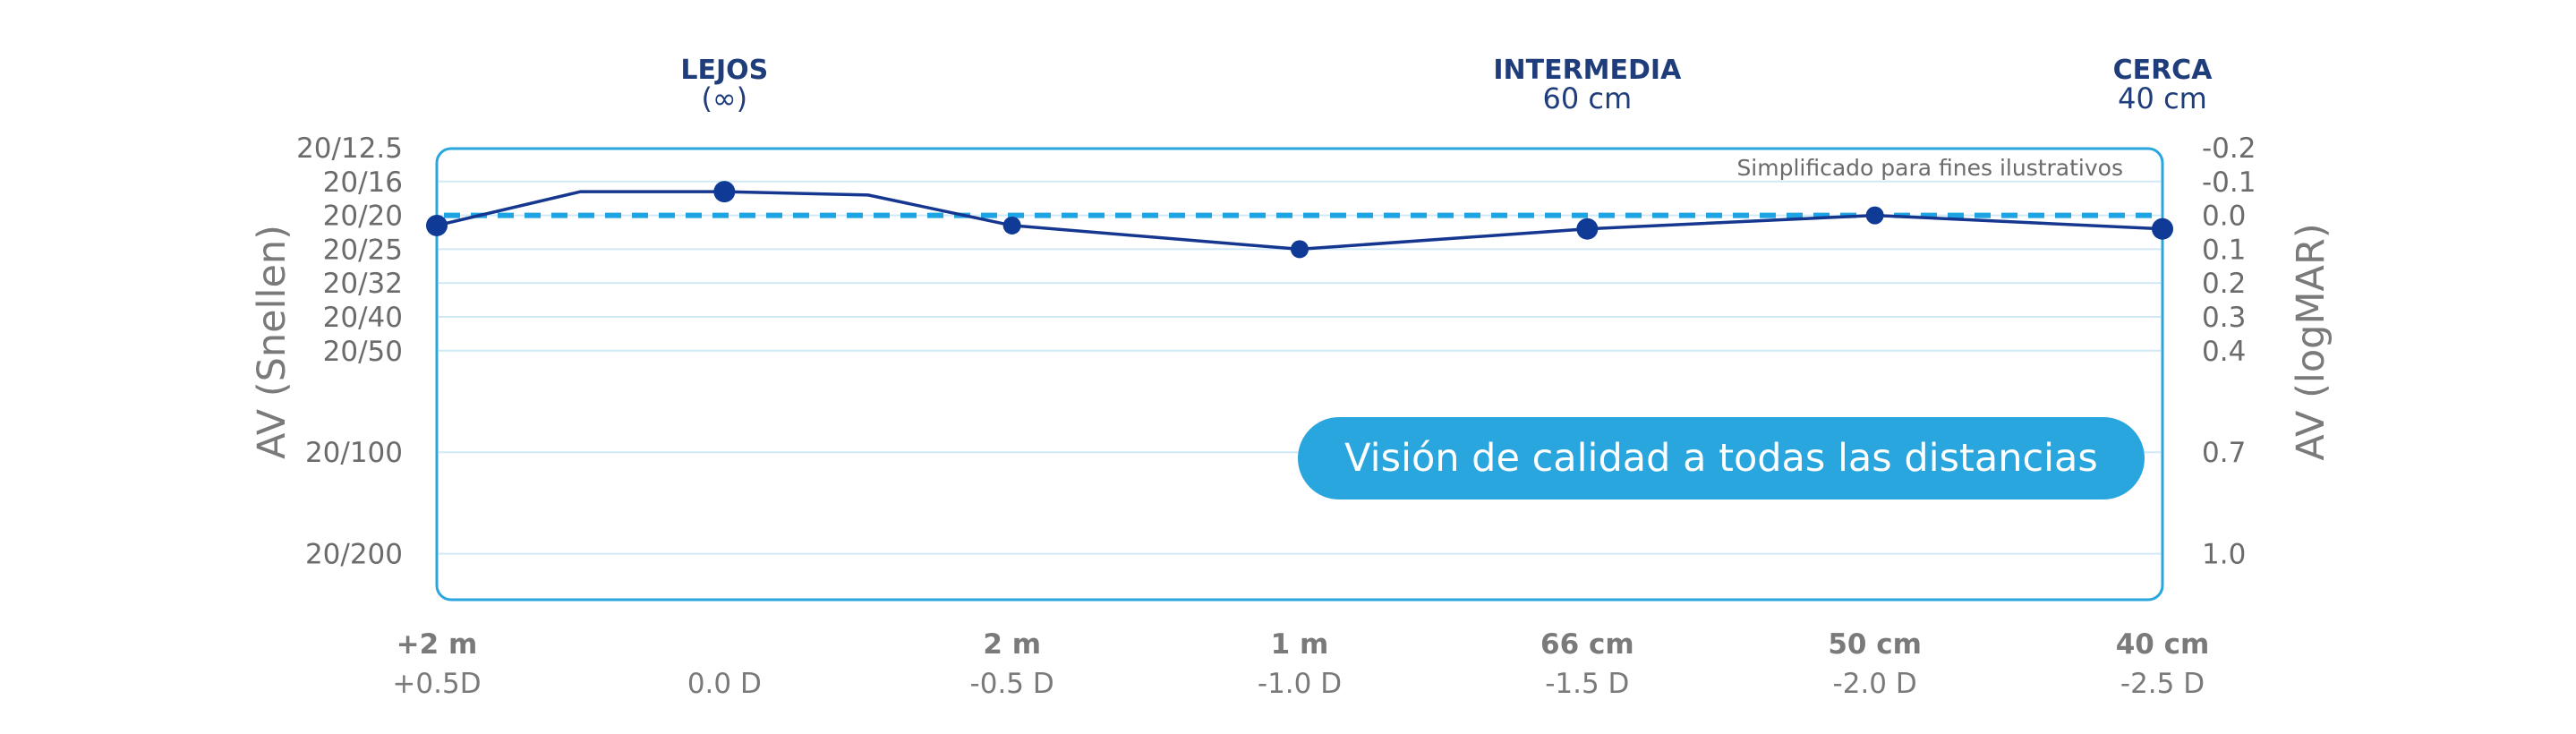 This screenshot has width=2576, height=734. I want to click on x-tick-distance-label: 66 cm, so click(1587, 644).